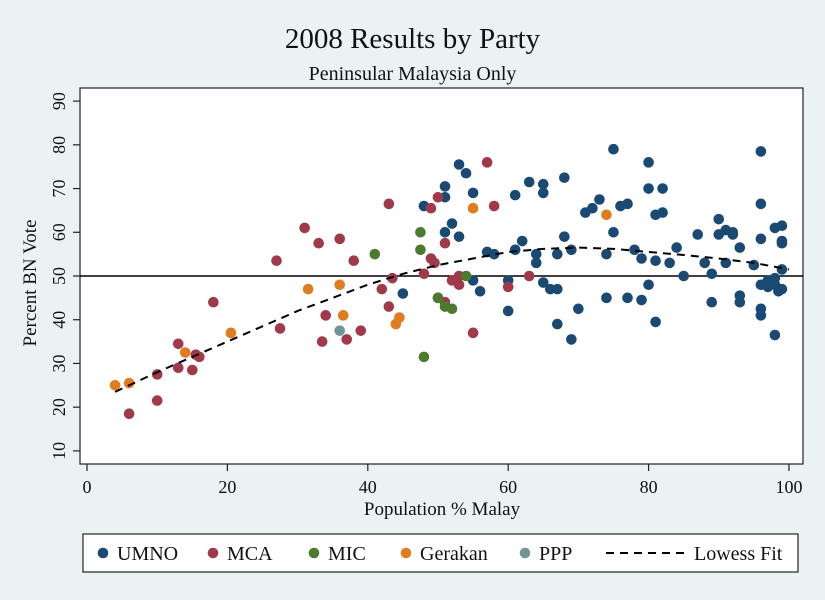 Image resolution: width=825 pixels, height=600 pixels. I want to click on x-tick-label: 60, so click(508, 487).